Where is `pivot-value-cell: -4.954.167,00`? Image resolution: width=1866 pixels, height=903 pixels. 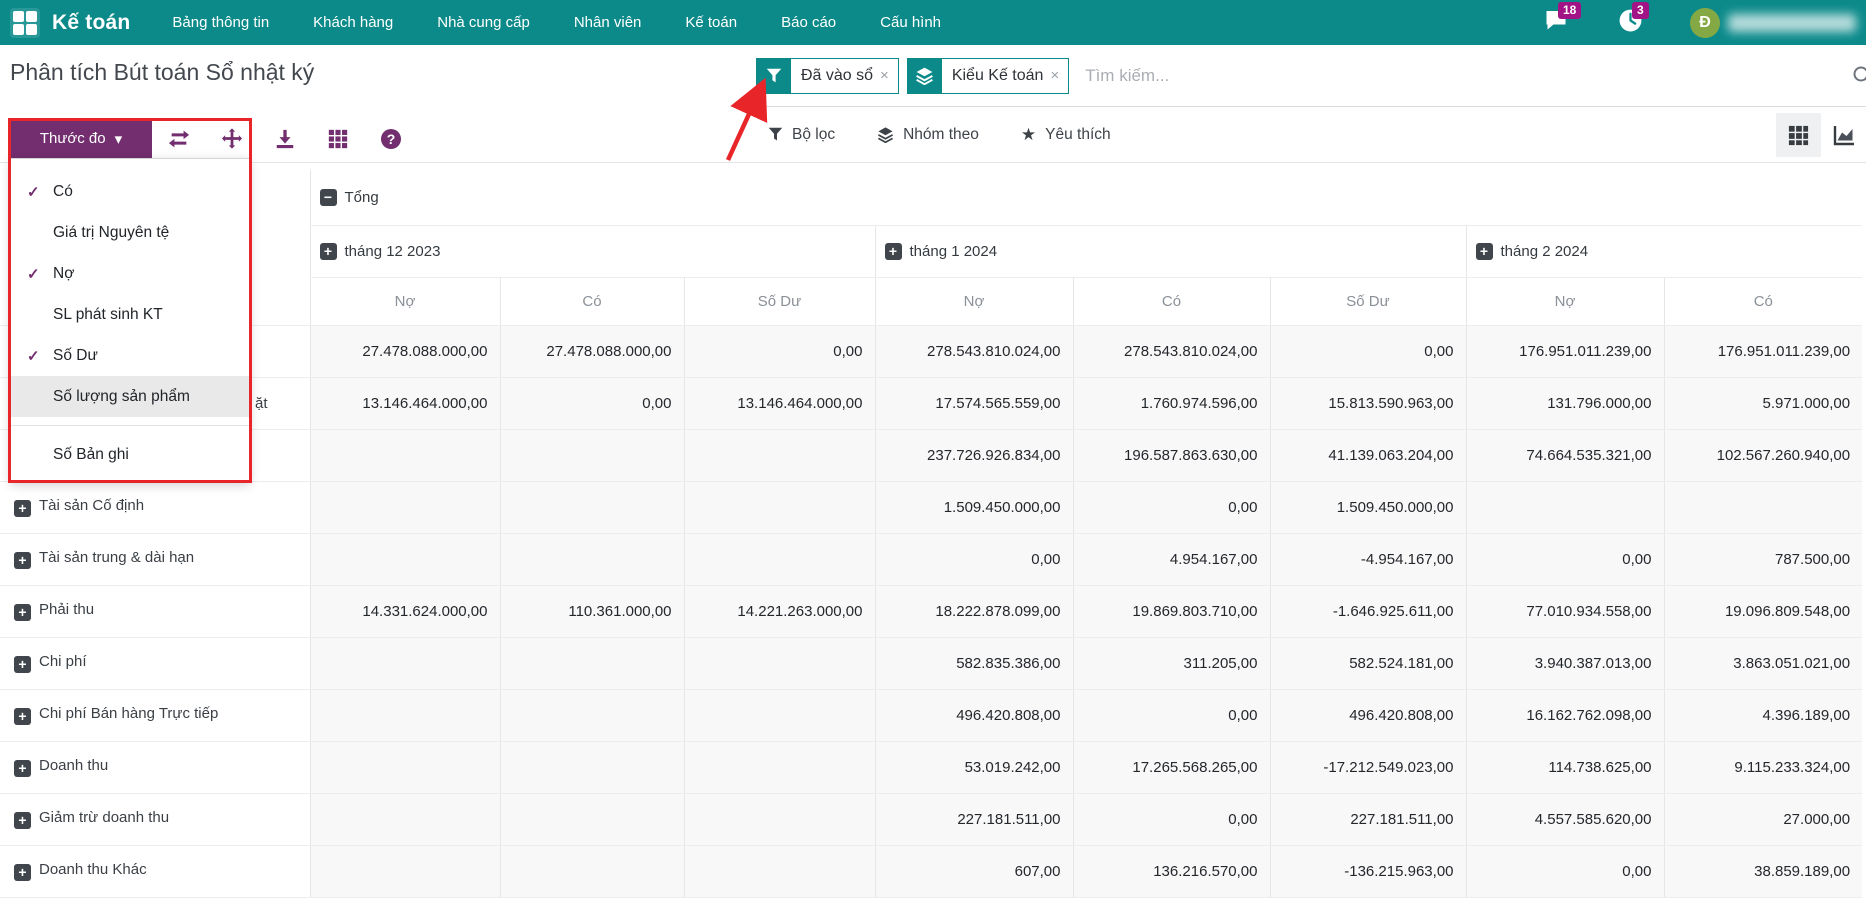 pivot-value-cell: -4.954.167,00 is located at coordinates (1367, 559).